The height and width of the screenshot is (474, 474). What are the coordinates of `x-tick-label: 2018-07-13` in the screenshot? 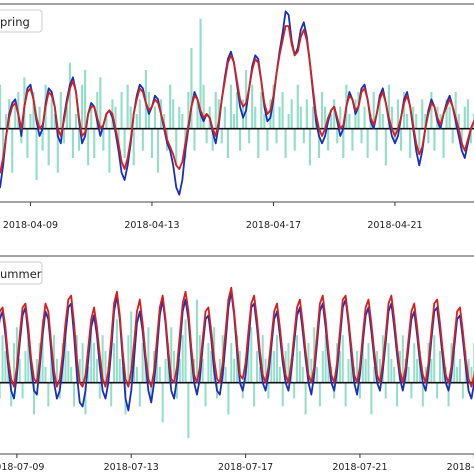 It's located at (131, 467).